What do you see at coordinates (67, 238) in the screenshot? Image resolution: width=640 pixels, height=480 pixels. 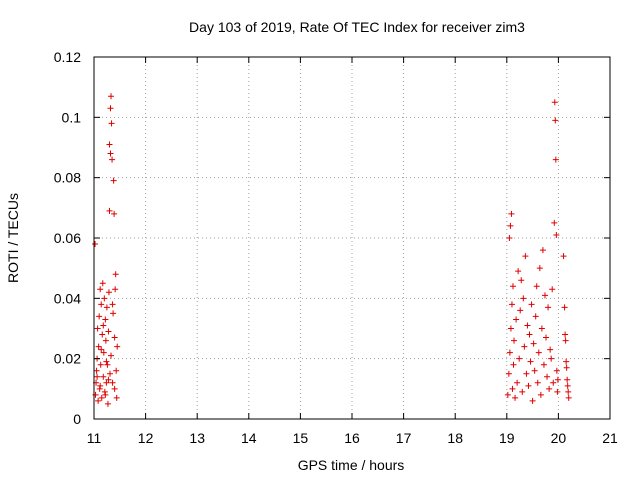 I see `y-tick-label: 0.06` at bounding box center [67, 238].